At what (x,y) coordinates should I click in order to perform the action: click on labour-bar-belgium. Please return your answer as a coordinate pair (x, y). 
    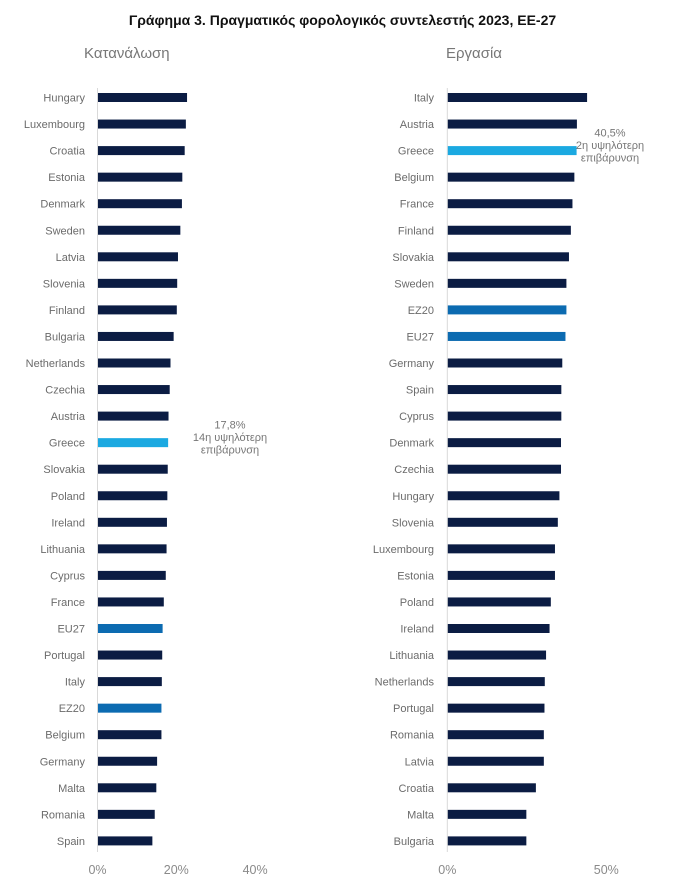
    Looking at the image, I should click on (511, 177).